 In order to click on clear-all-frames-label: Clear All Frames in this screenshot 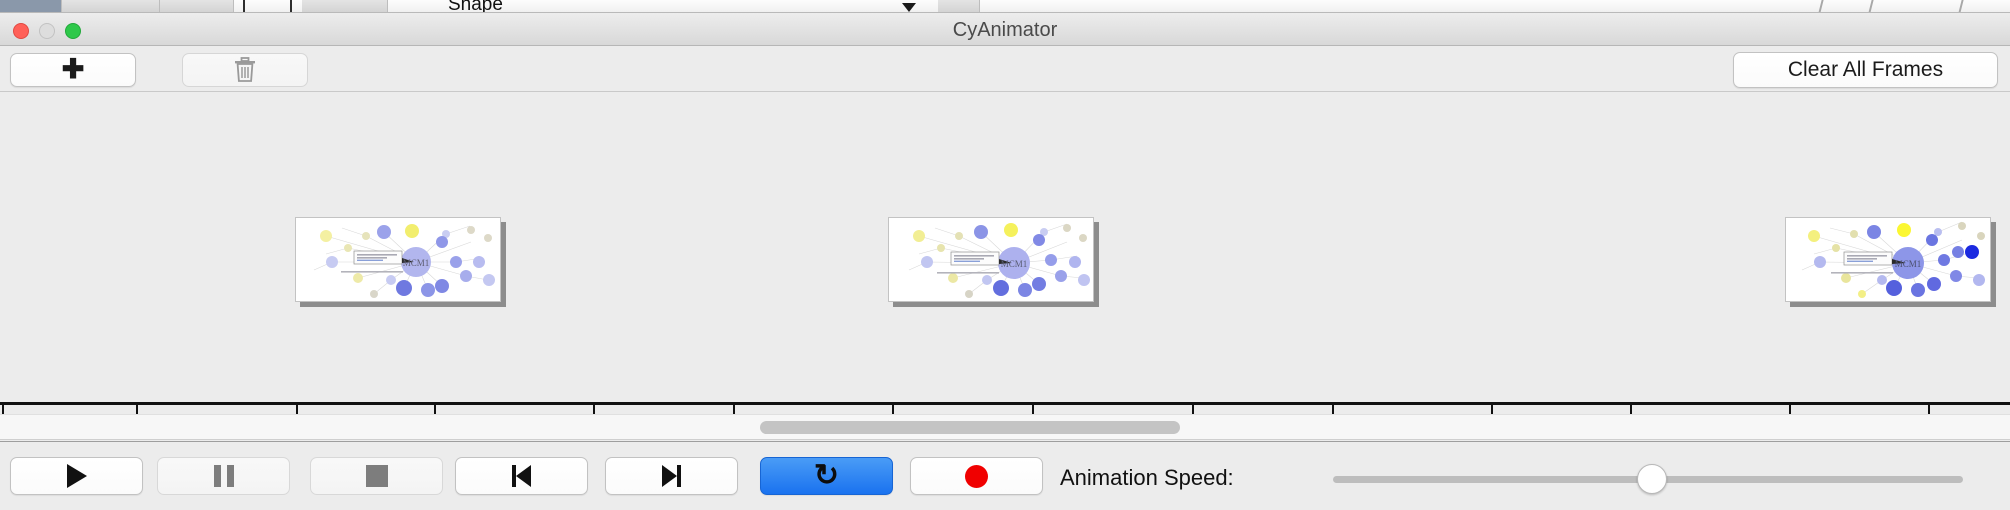, I will do `click(1865, 69)`.